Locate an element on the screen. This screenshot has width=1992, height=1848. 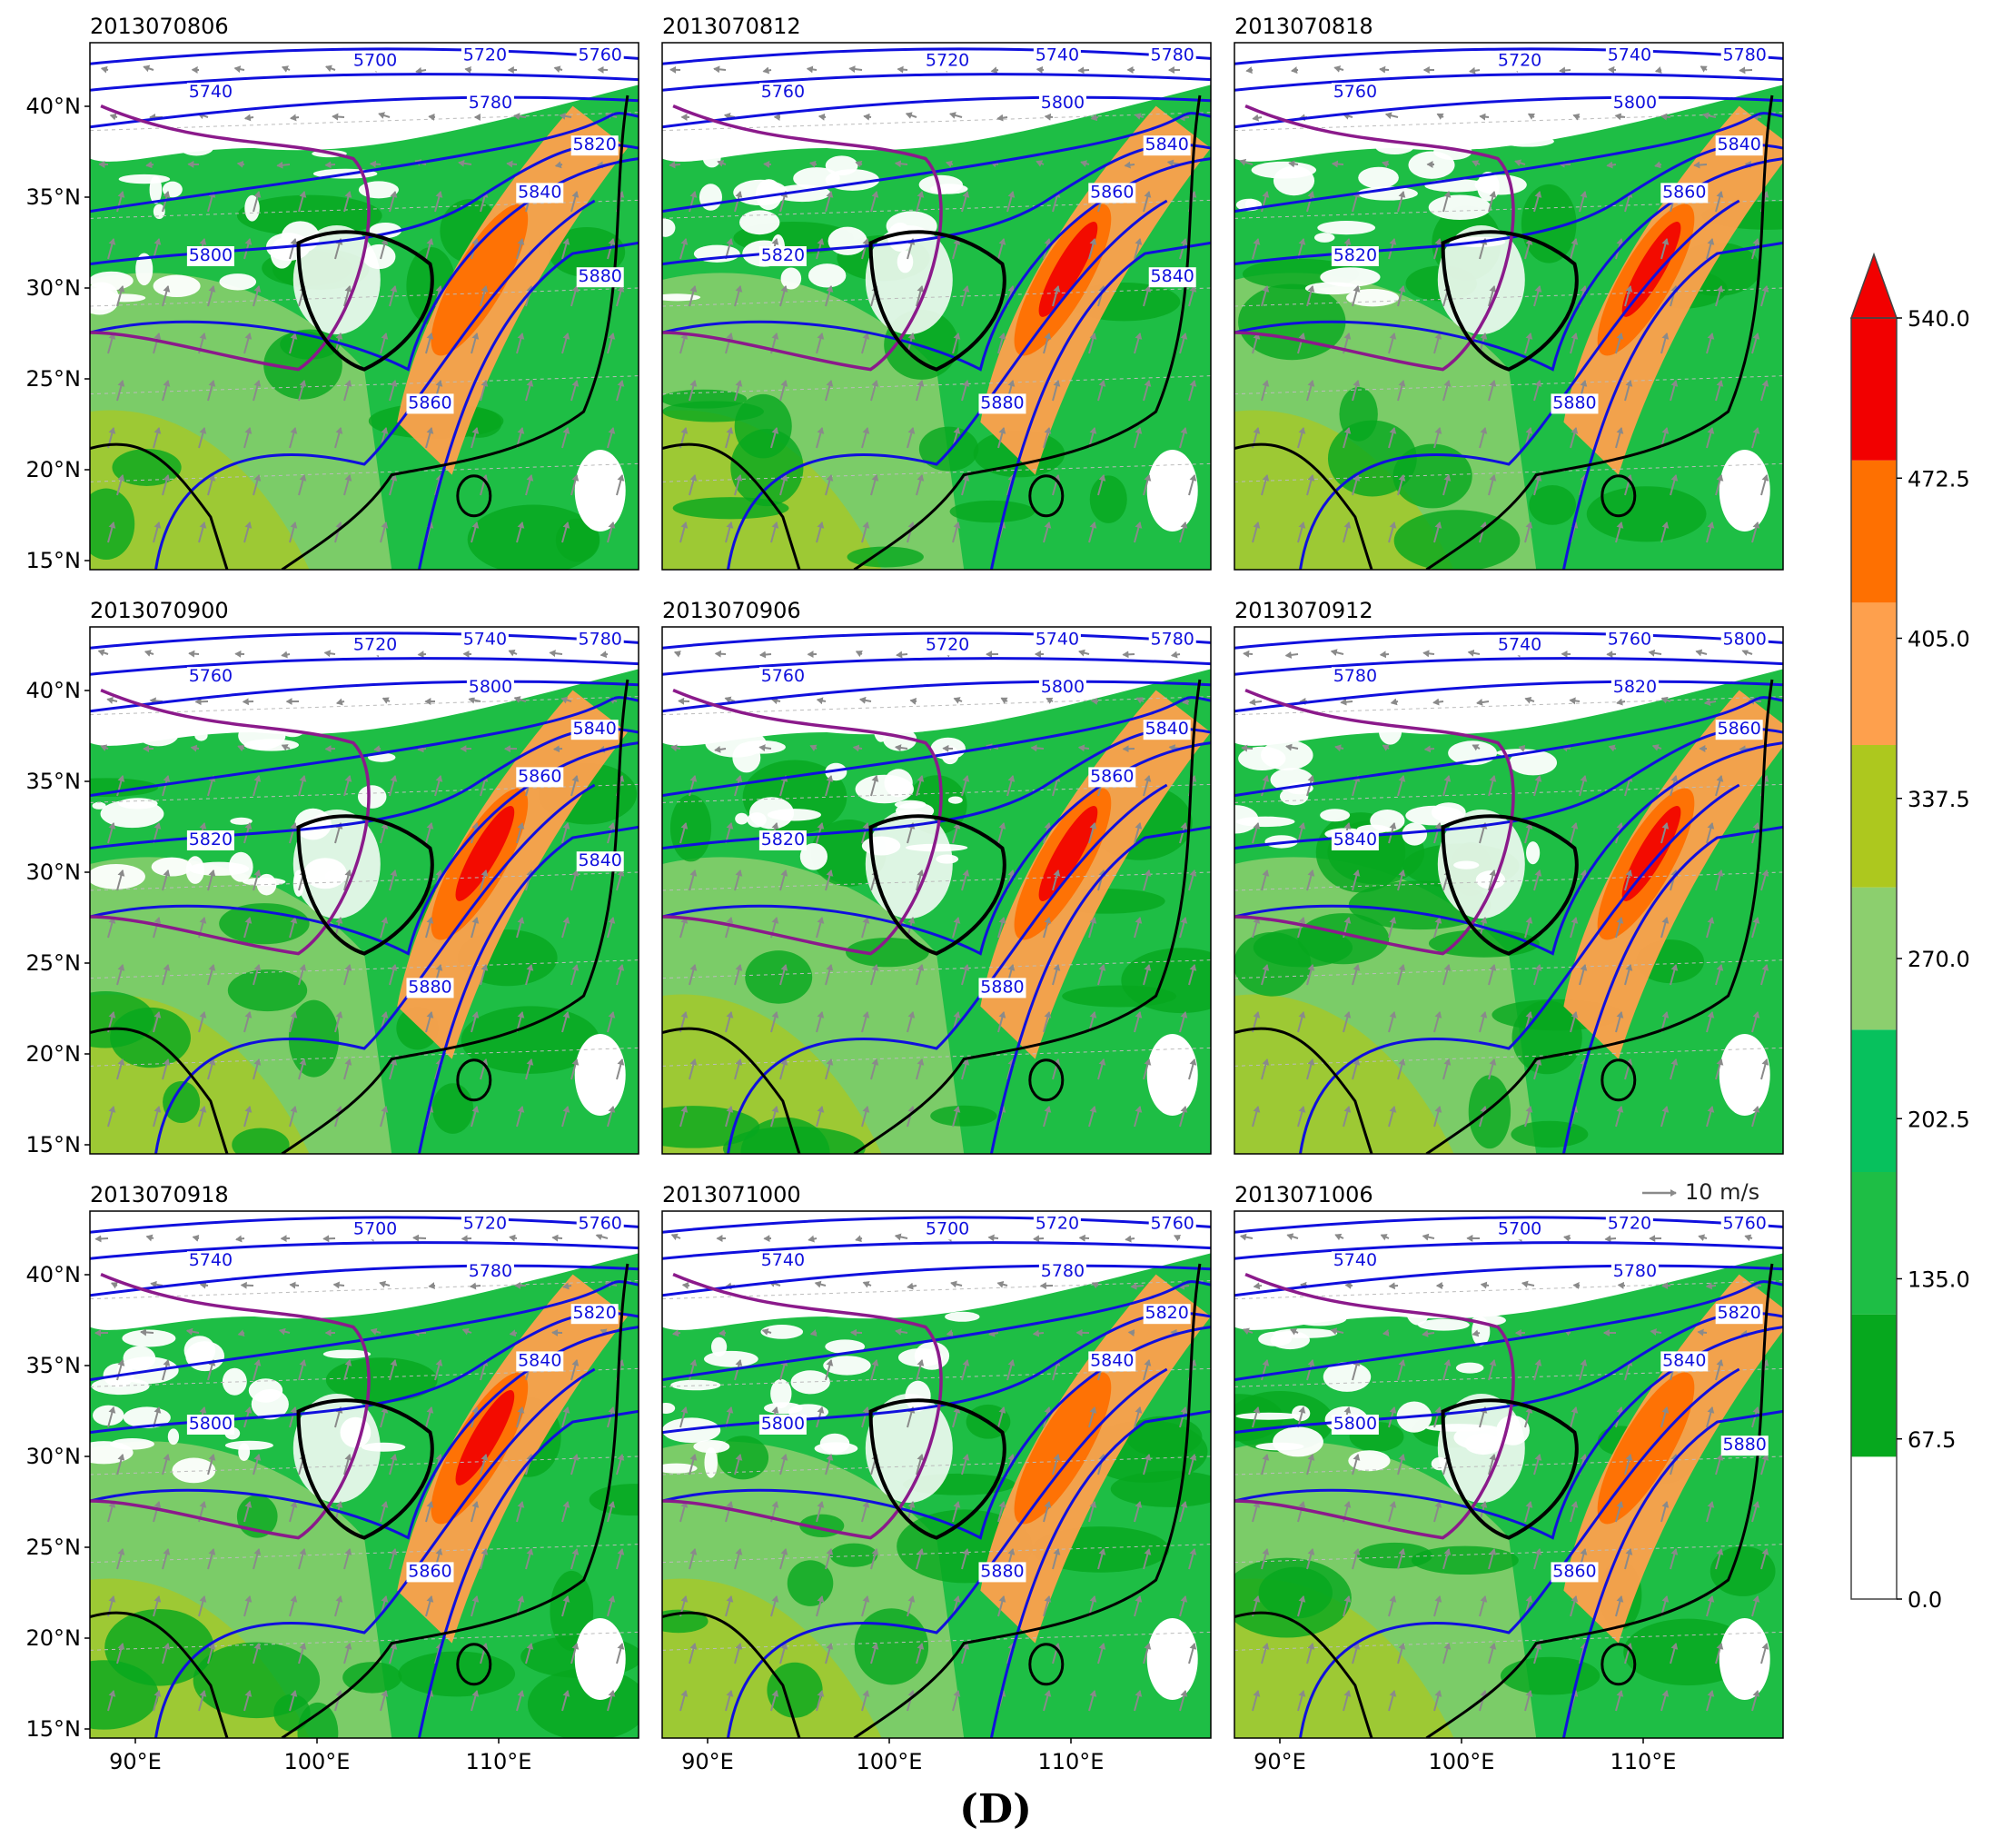
contour-label: 5760 is located at coordinates (600, 55).